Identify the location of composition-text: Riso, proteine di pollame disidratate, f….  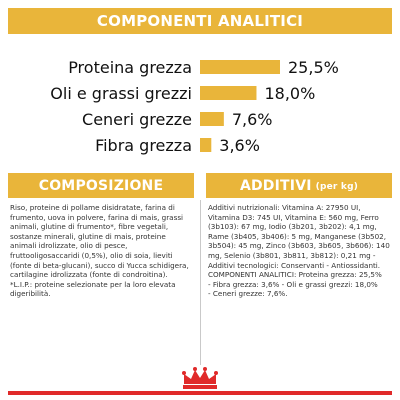
(99, 251).